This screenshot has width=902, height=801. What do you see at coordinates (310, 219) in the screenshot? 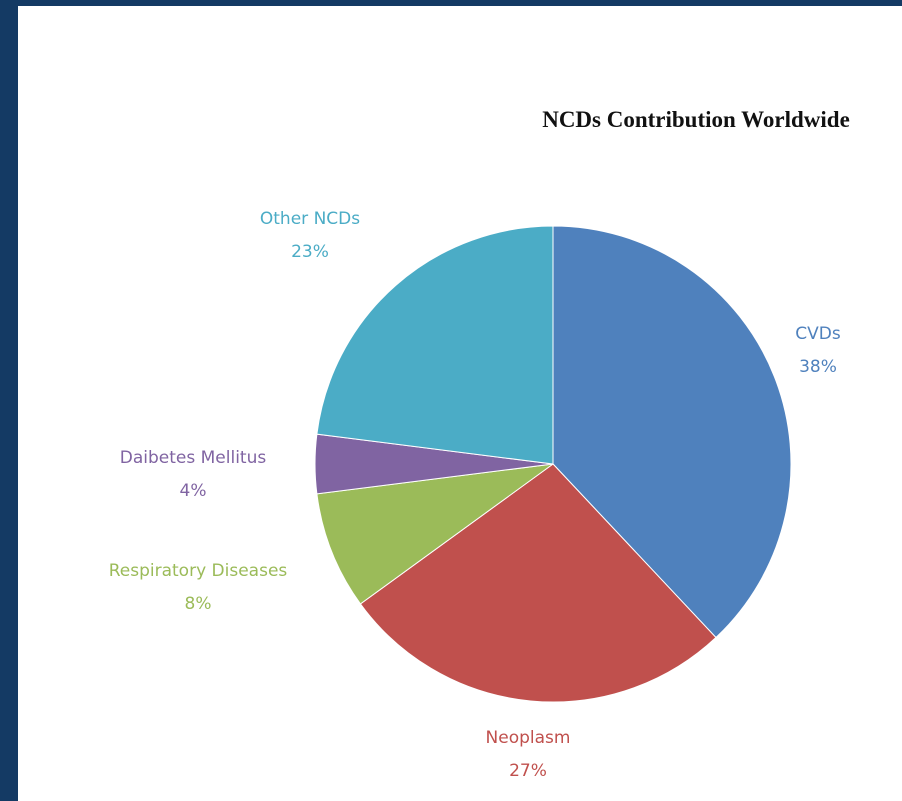
I see `slice-category-label: Other NCDs` at bounding box center [310, 219].